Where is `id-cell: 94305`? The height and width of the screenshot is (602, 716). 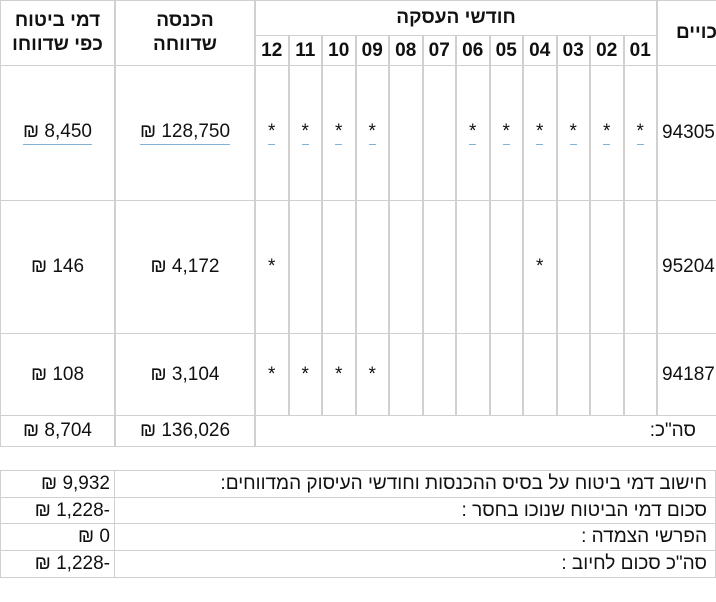 id-cell: 94305 is located at coordinates (686, 133).